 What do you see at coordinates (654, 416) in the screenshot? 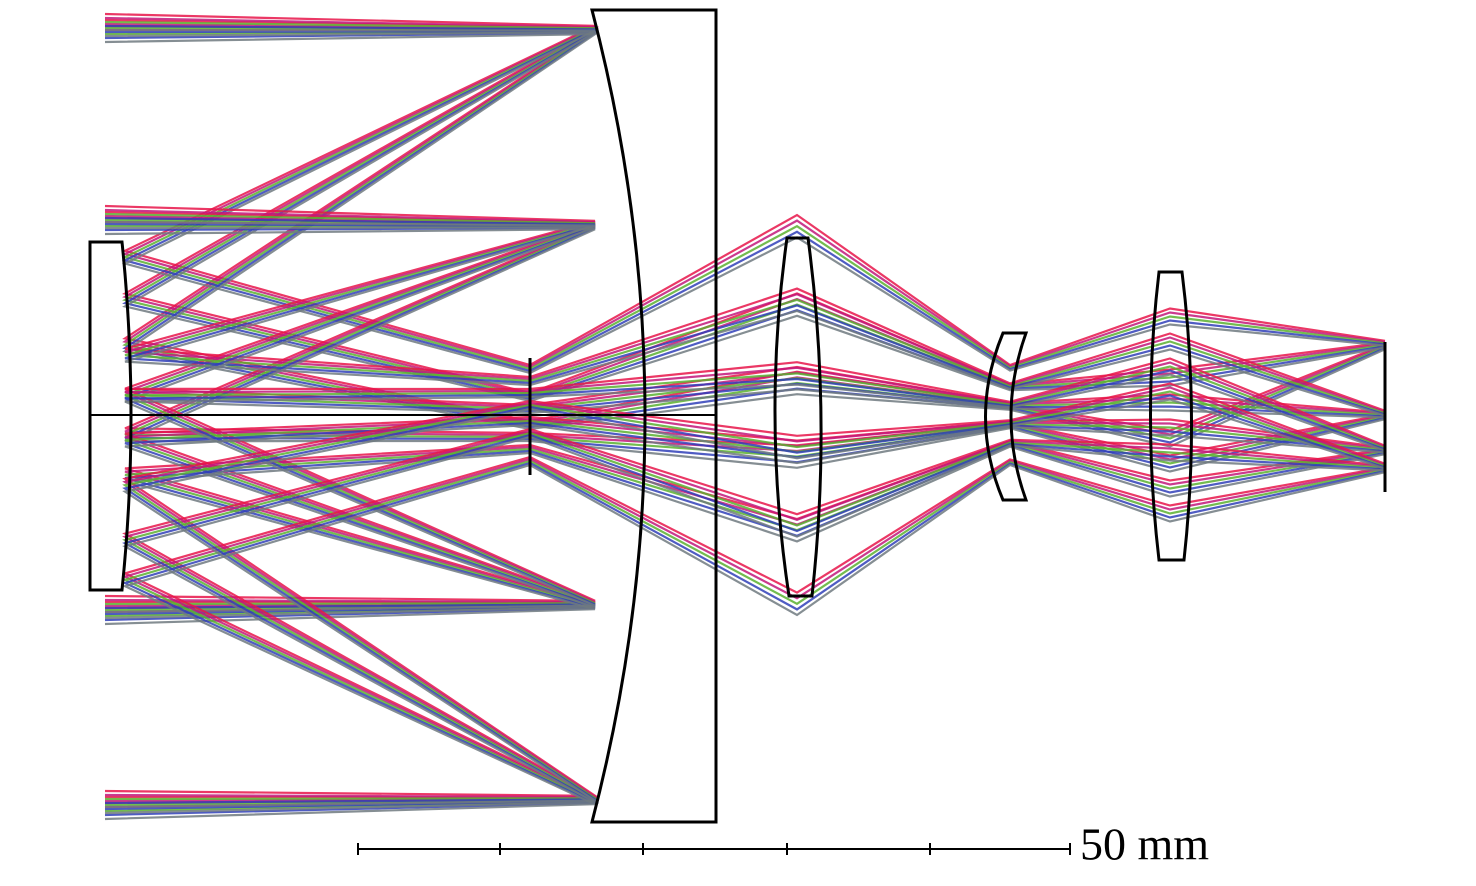
I see `primary-mirror` at bounding box center [654, 416].